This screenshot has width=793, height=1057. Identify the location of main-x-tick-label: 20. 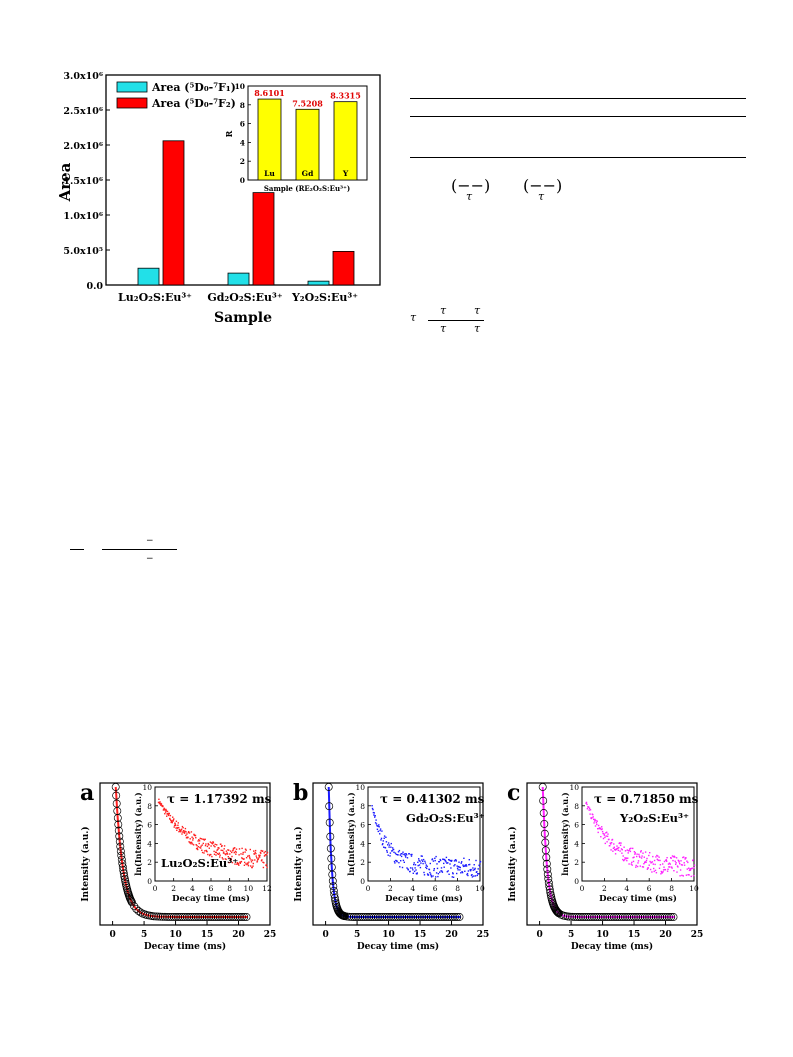
(238, 935).